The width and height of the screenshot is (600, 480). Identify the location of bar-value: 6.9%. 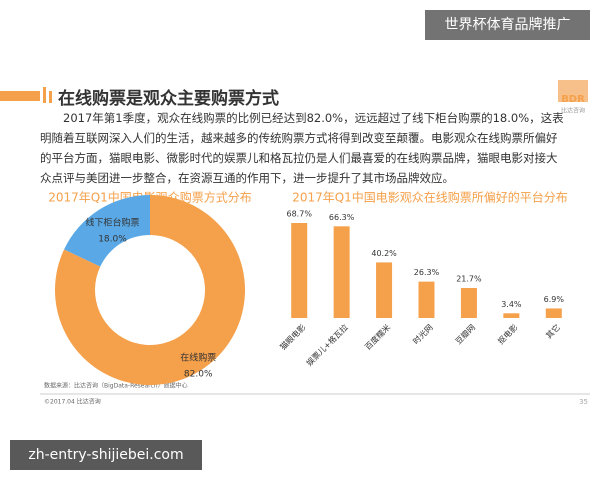
(554, 299).